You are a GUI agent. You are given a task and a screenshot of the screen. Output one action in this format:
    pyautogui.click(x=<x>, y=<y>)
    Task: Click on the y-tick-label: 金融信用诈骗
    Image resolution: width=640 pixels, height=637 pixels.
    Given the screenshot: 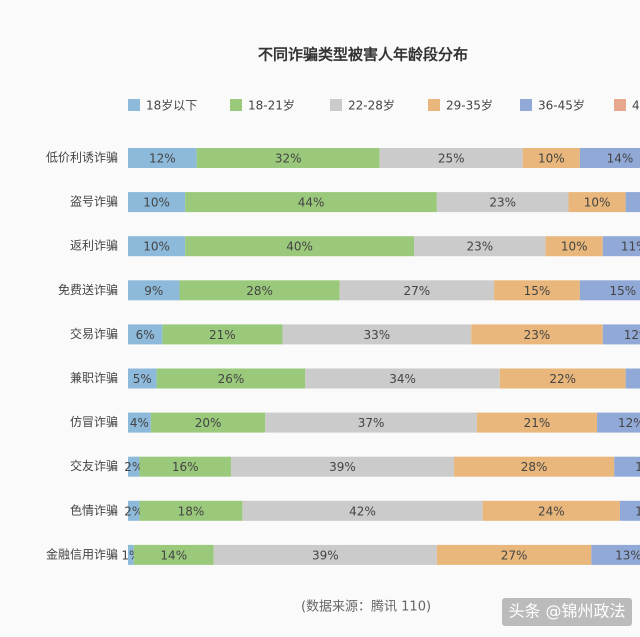 What is the action you would take?
    pyautogui.click(x=82, y=553)
    